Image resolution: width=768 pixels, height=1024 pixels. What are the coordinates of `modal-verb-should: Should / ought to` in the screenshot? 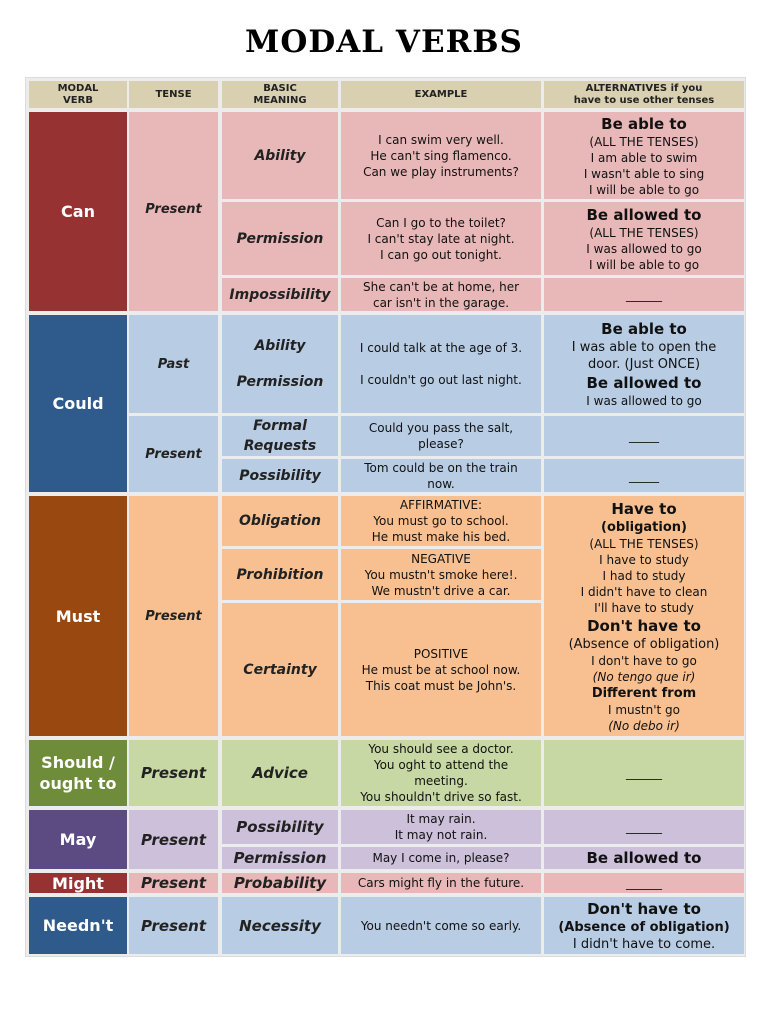 It's located at (78, 773).